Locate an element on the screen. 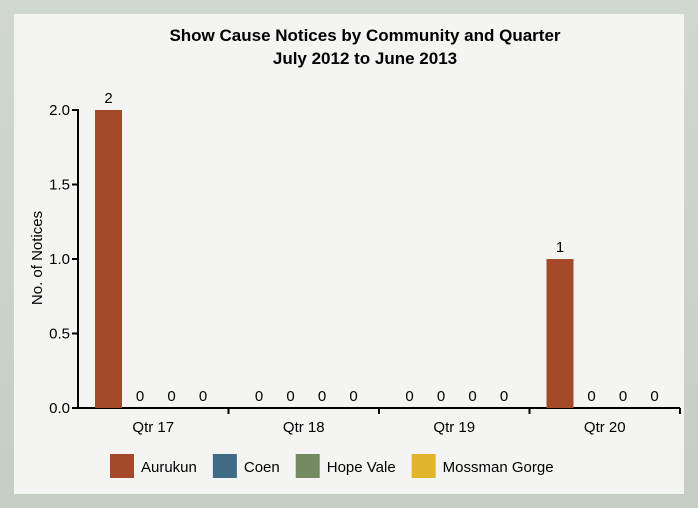 This screenshot has height=508, width=698. y-tick-label: 2.0 is located at coordinates (59, 110).